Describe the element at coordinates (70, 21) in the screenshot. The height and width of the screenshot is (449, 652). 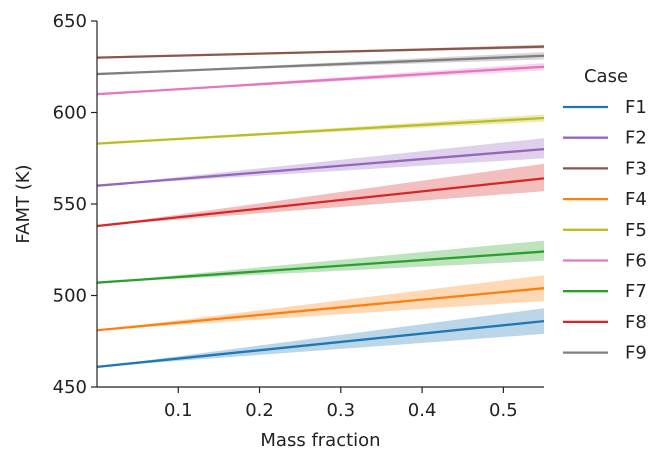
I see `y-tick-label: 650` at that location.